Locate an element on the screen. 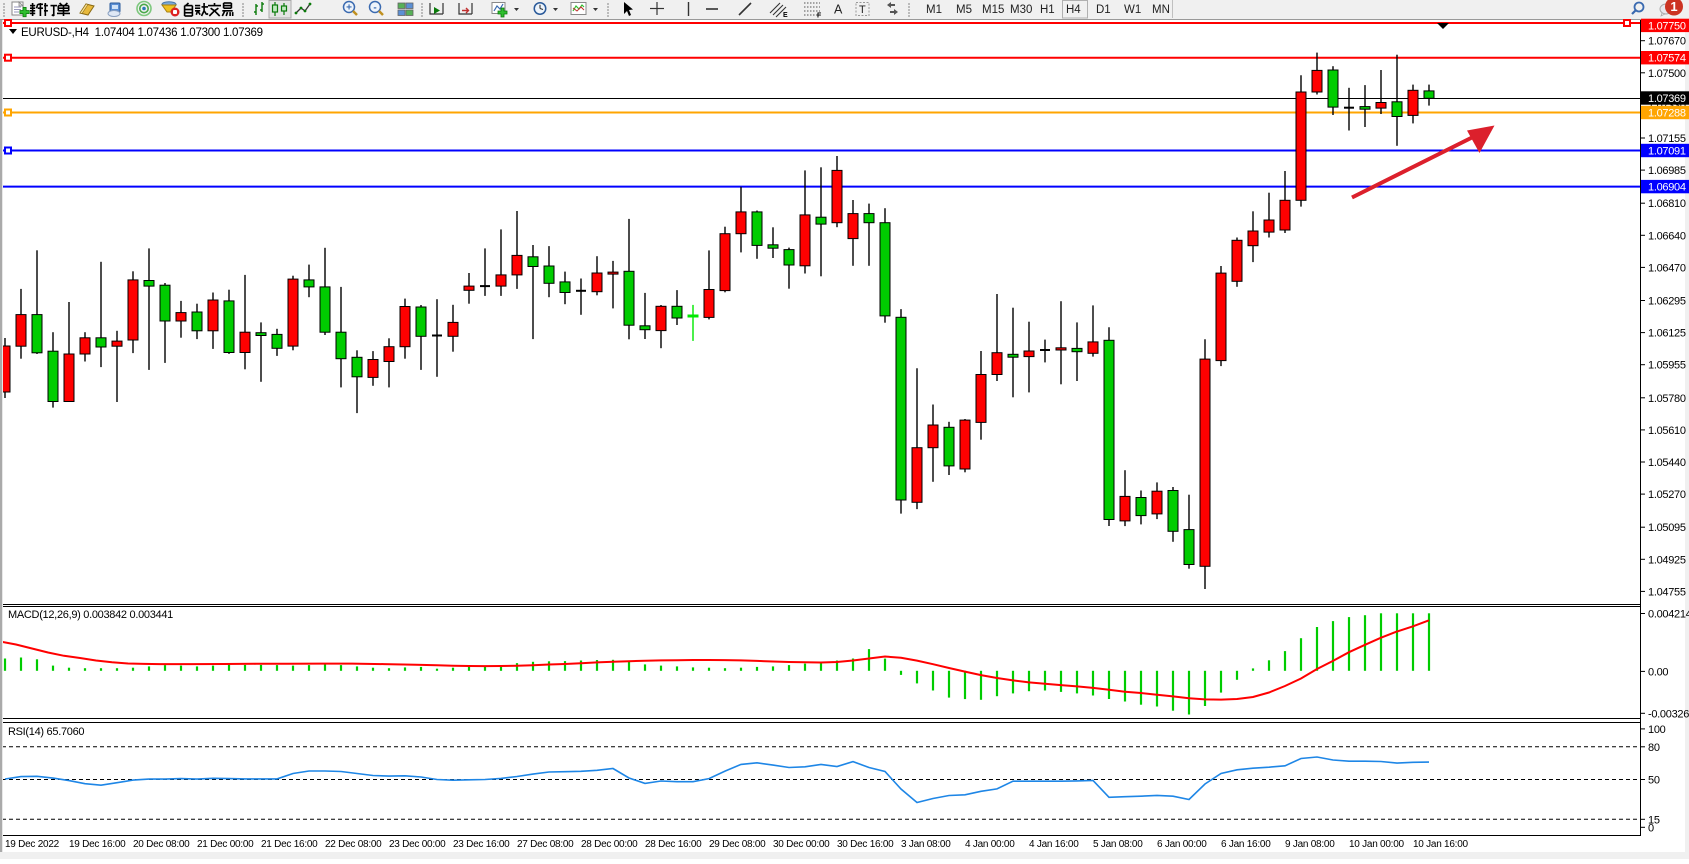 The height and width of the screenshot is (864, 1689). svg-text: 80 is located at coordinates (1654, 748).